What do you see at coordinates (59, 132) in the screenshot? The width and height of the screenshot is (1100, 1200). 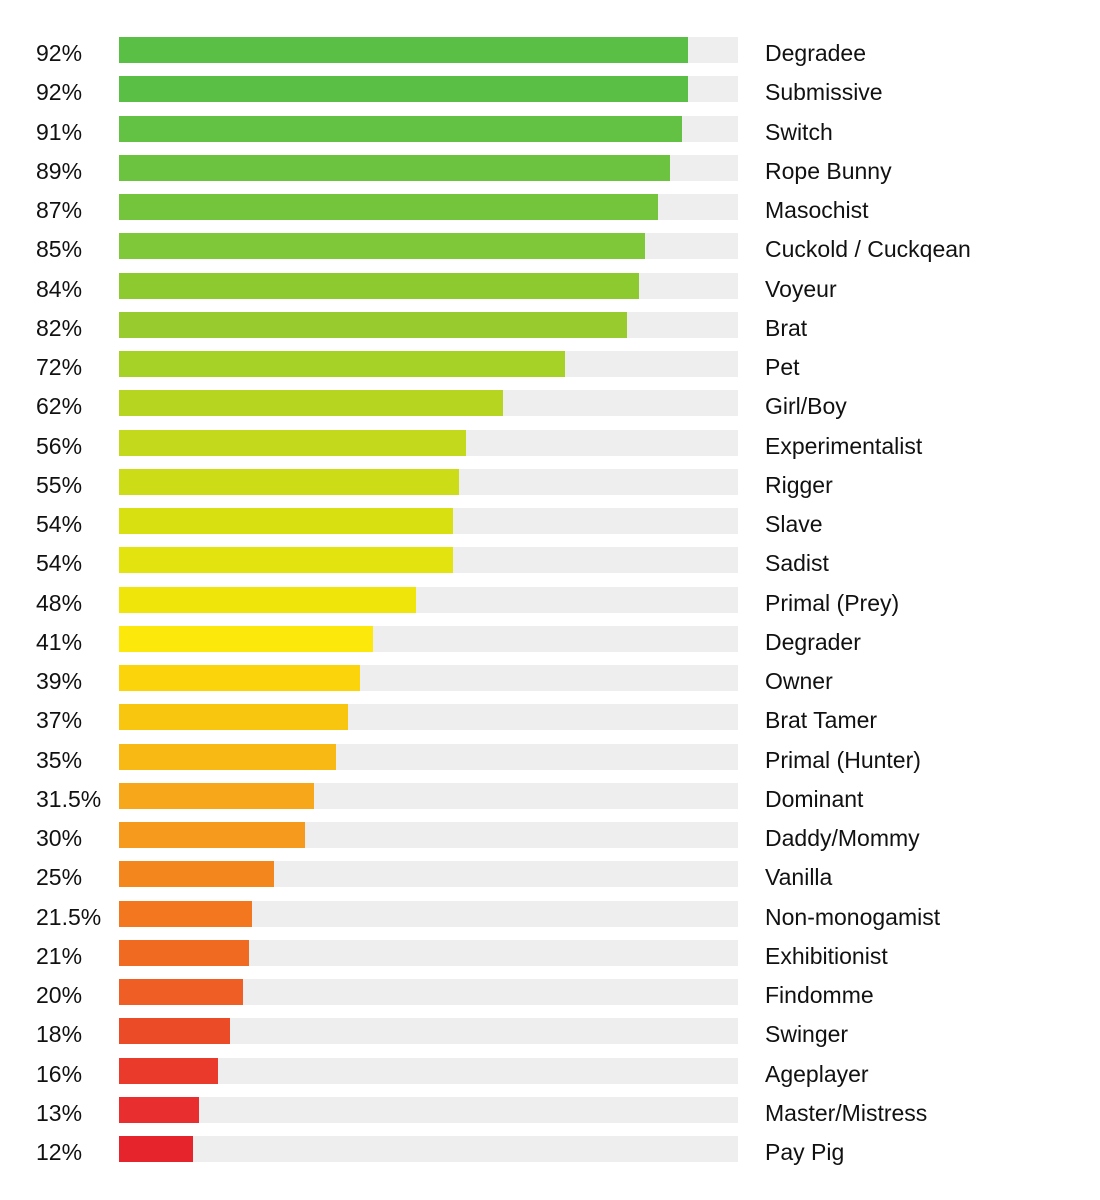 I see `value-label: 91%` at bounding box center [59, 132].